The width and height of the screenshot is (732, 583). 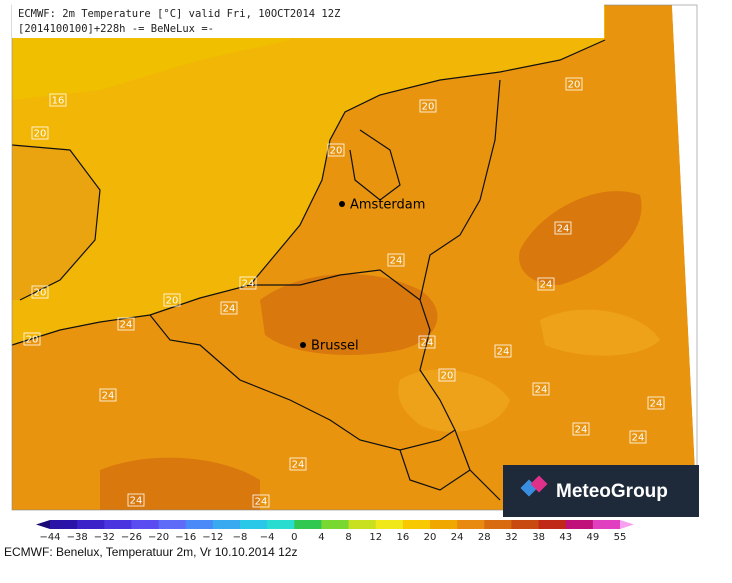 What do you see at coordinates (612, 491) in the screenshot?
I see `logo-text: MeteoGroup` at bounding box center [612, 491].